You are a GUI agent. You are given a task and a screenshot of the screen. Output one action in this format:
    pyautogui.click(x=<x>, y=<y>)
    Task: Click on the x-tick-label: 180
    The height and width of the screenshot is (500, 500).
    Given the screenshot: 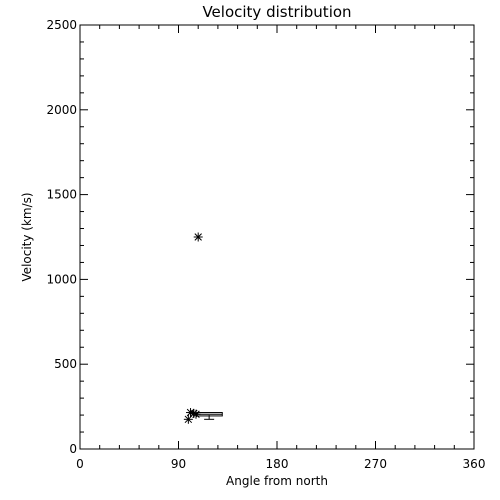 What is the action you would take?
    pyautogui.click(x=277, y=464)
    